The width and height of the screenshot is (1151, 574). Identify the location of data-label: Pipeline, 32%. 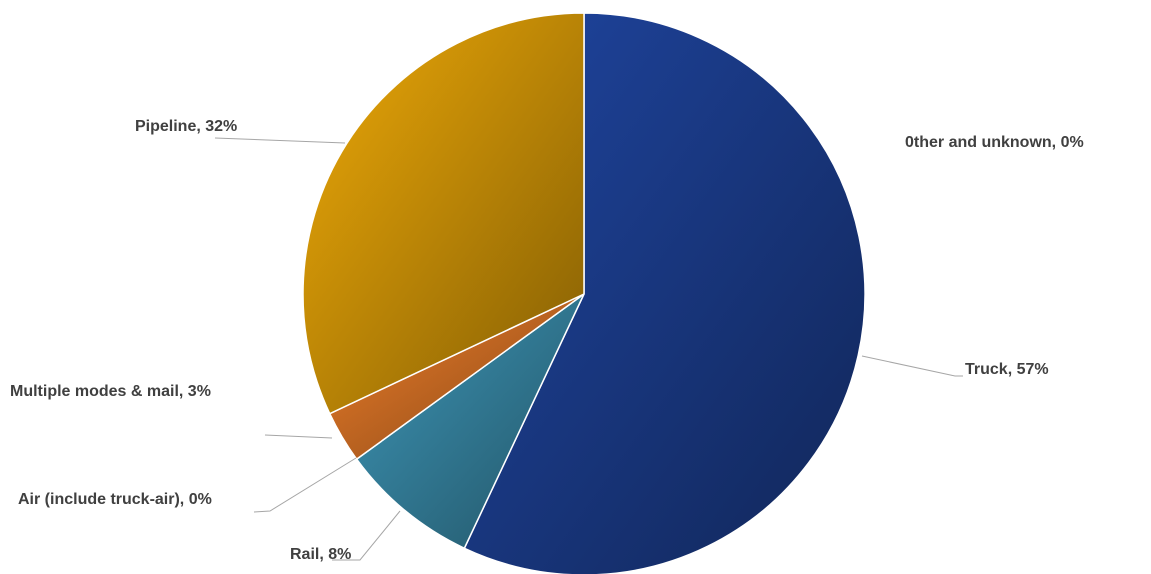
(186, 126).